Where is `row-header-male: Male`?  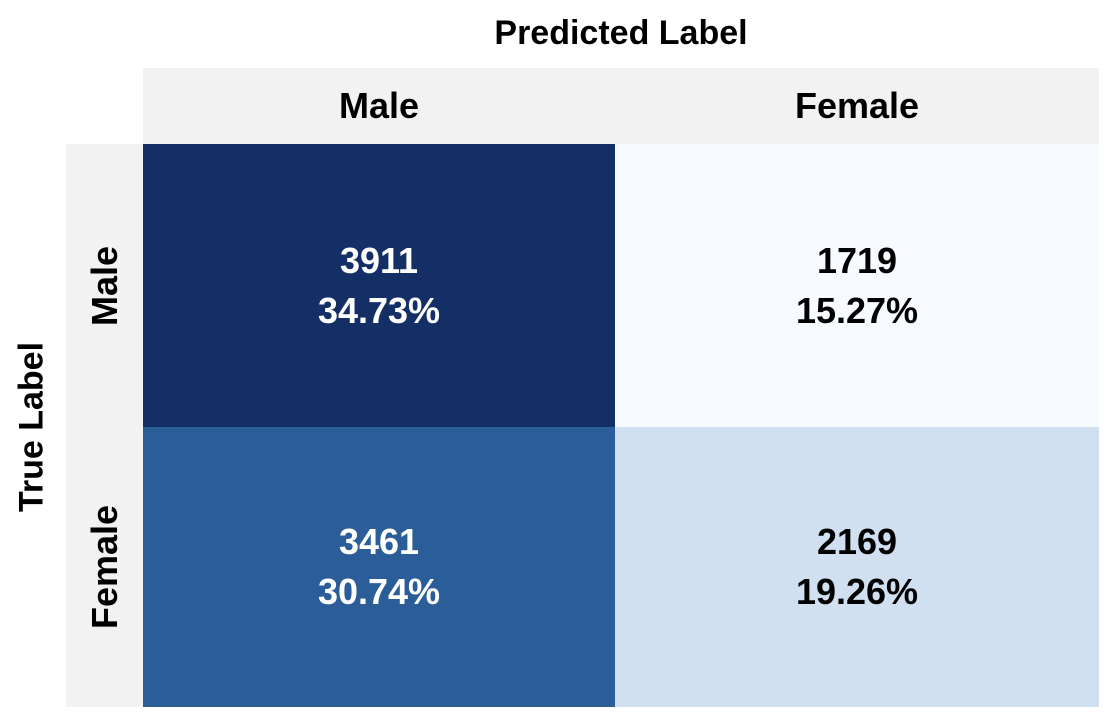
row-header-male: Male is located at coordinates (104, 285).